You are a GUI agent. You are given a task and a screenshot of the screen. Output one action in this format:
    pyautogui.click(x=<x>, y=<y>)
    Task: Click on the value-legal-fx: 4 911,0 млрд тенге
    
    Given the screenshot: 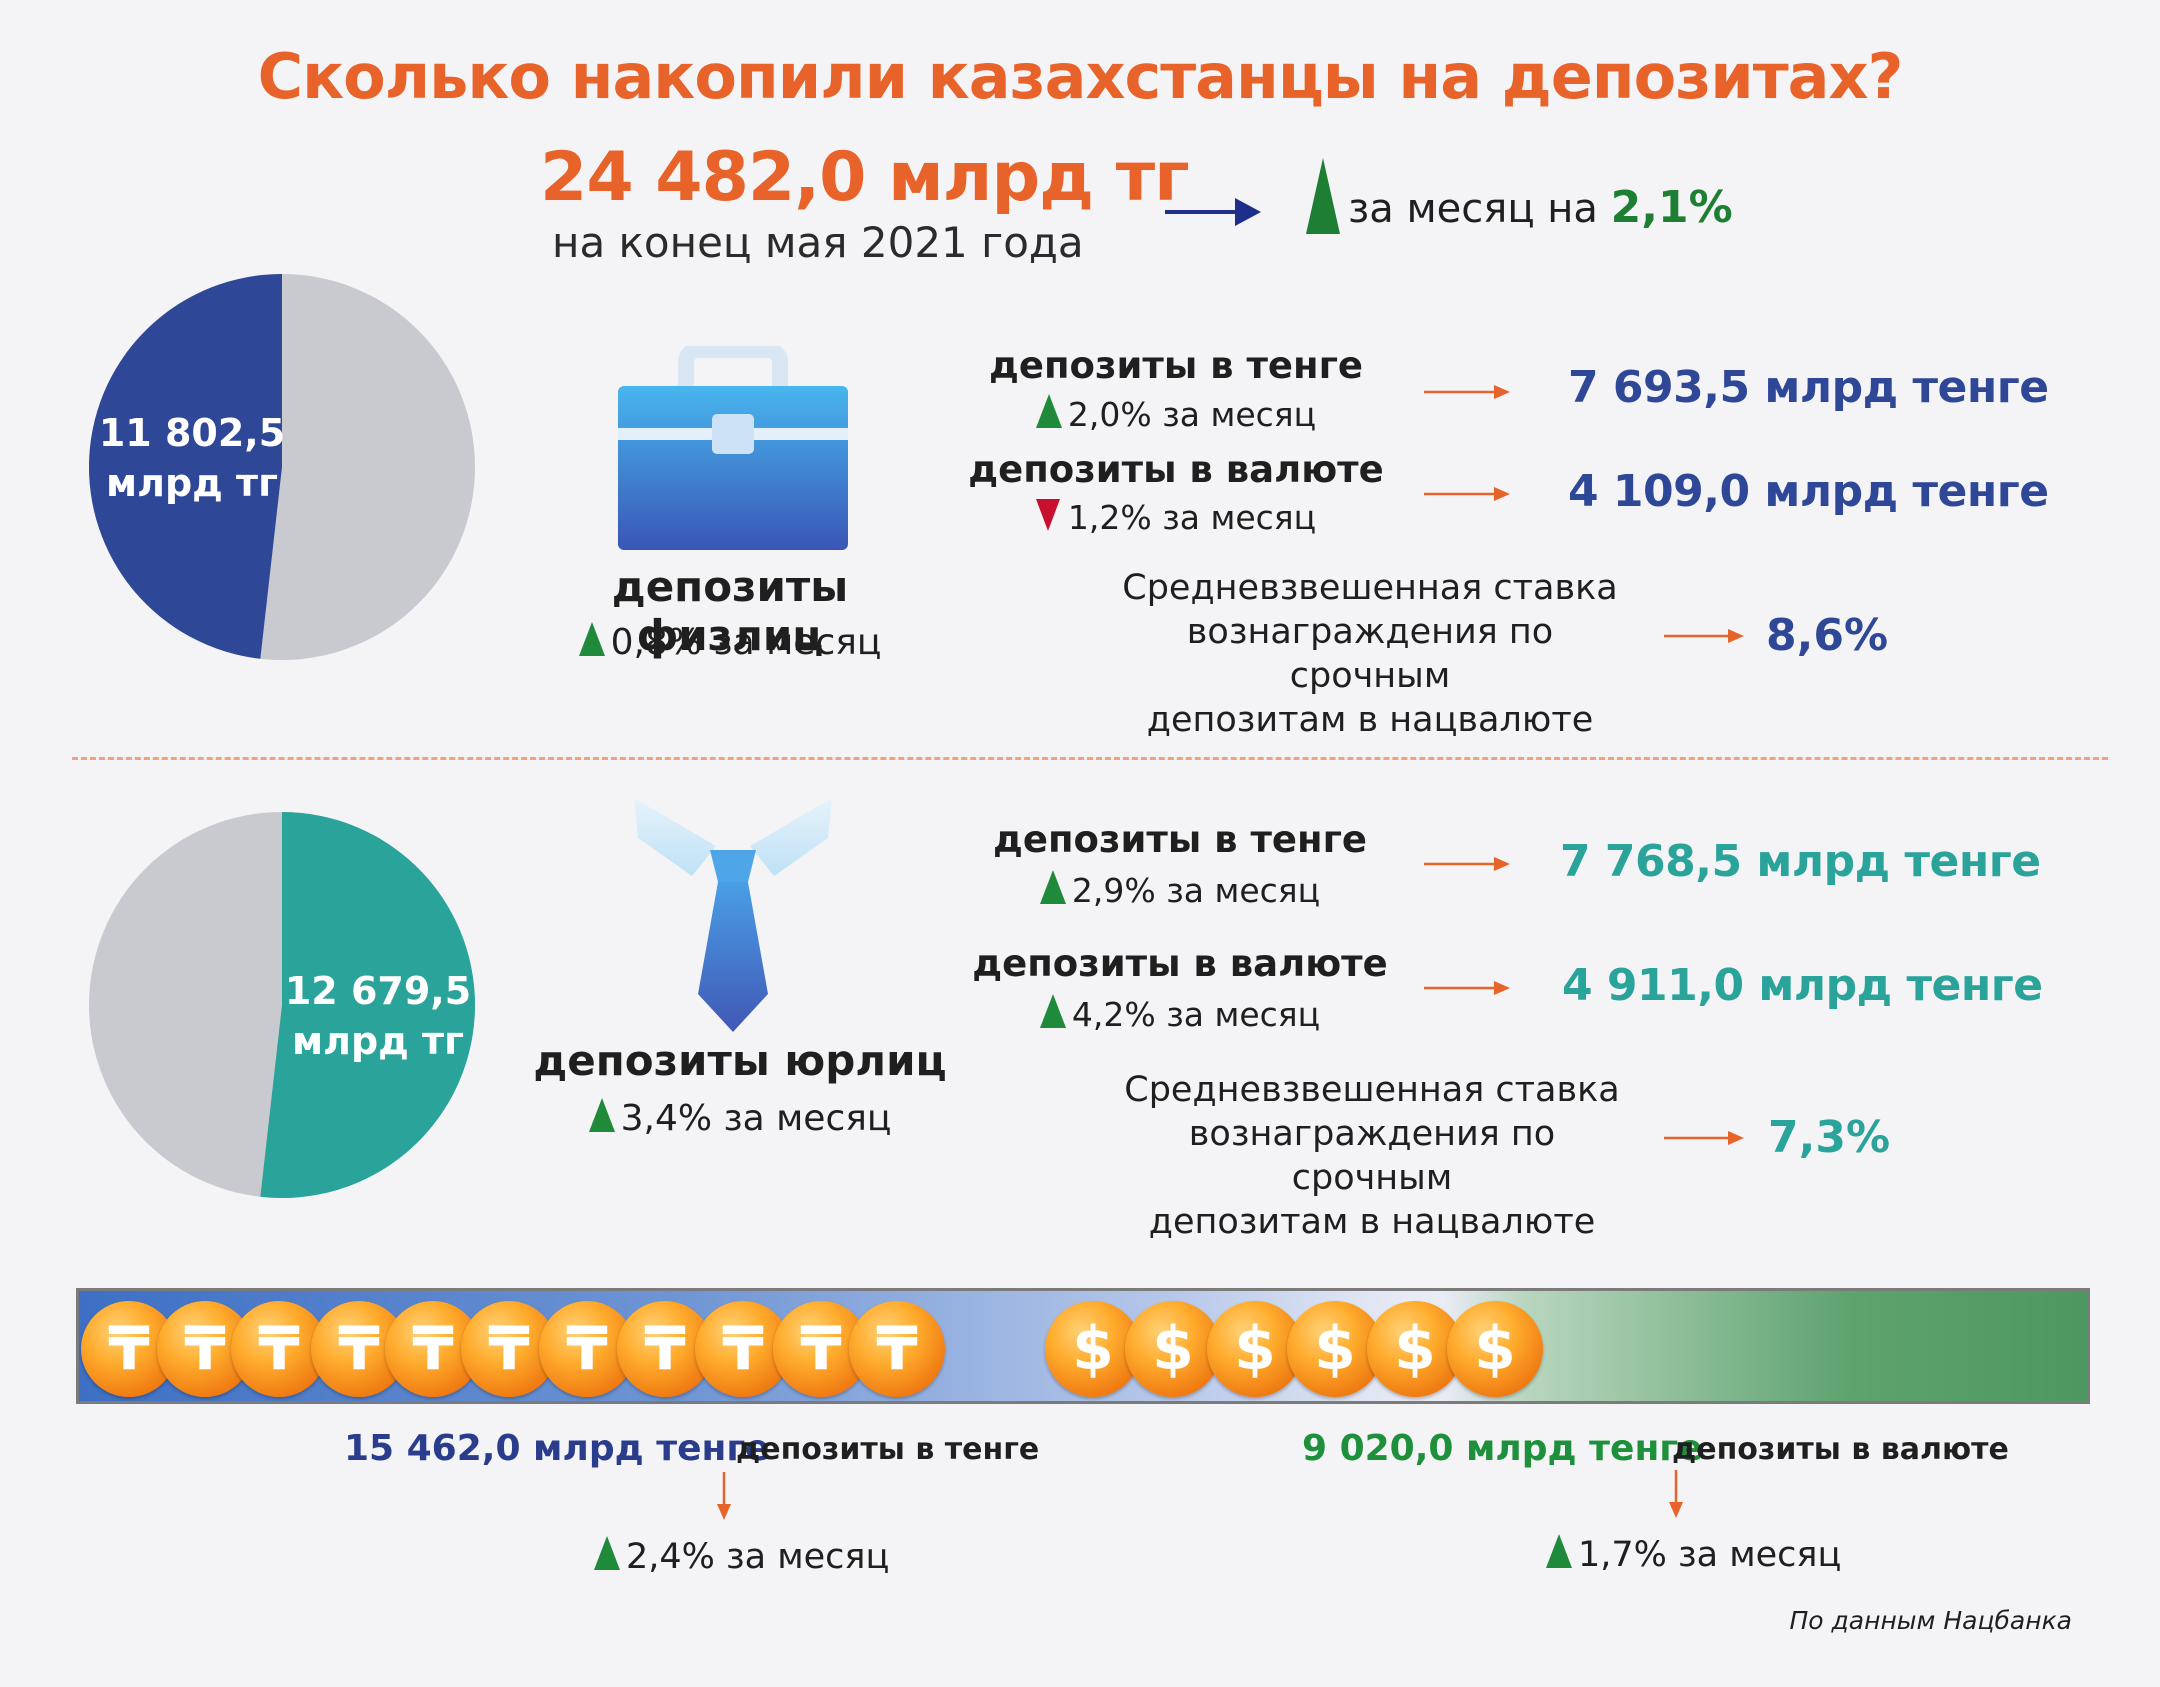 What is the action you would take?
    pyautogui.click(x=1802, y=985)
    